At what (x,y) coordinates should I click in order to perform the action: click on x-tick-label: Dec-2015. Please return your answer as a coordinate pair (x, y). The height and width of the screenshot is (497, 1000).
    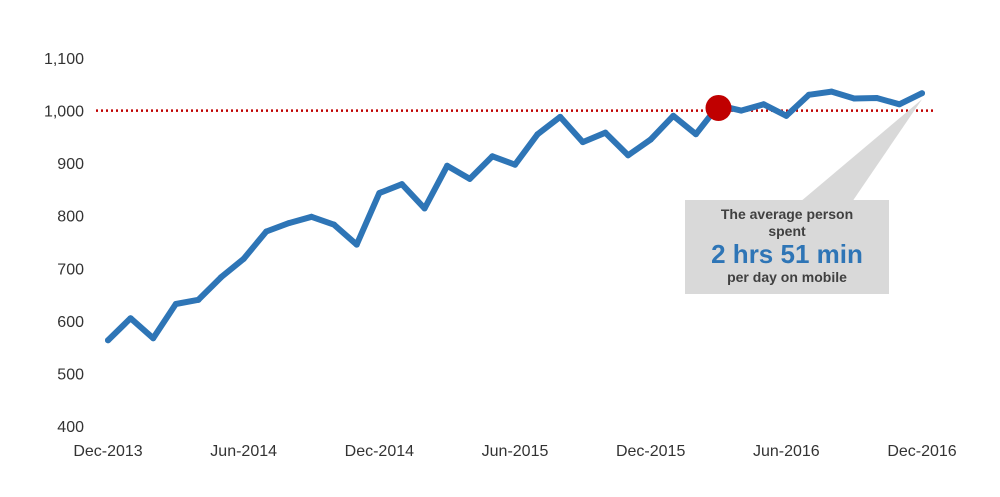
    Looking at the image, I should click on (650, 451).